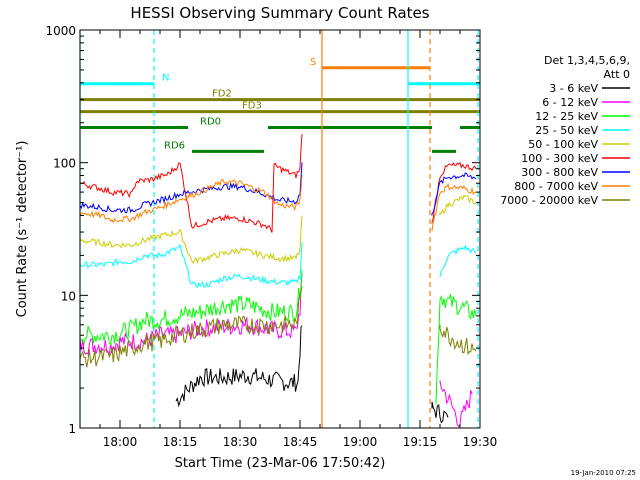 The height and width of the screenshot is (480, 640). Describe the element at coordinates (300, 442) in the screenshot. I see `x-tick-label: 18:45` at that location.